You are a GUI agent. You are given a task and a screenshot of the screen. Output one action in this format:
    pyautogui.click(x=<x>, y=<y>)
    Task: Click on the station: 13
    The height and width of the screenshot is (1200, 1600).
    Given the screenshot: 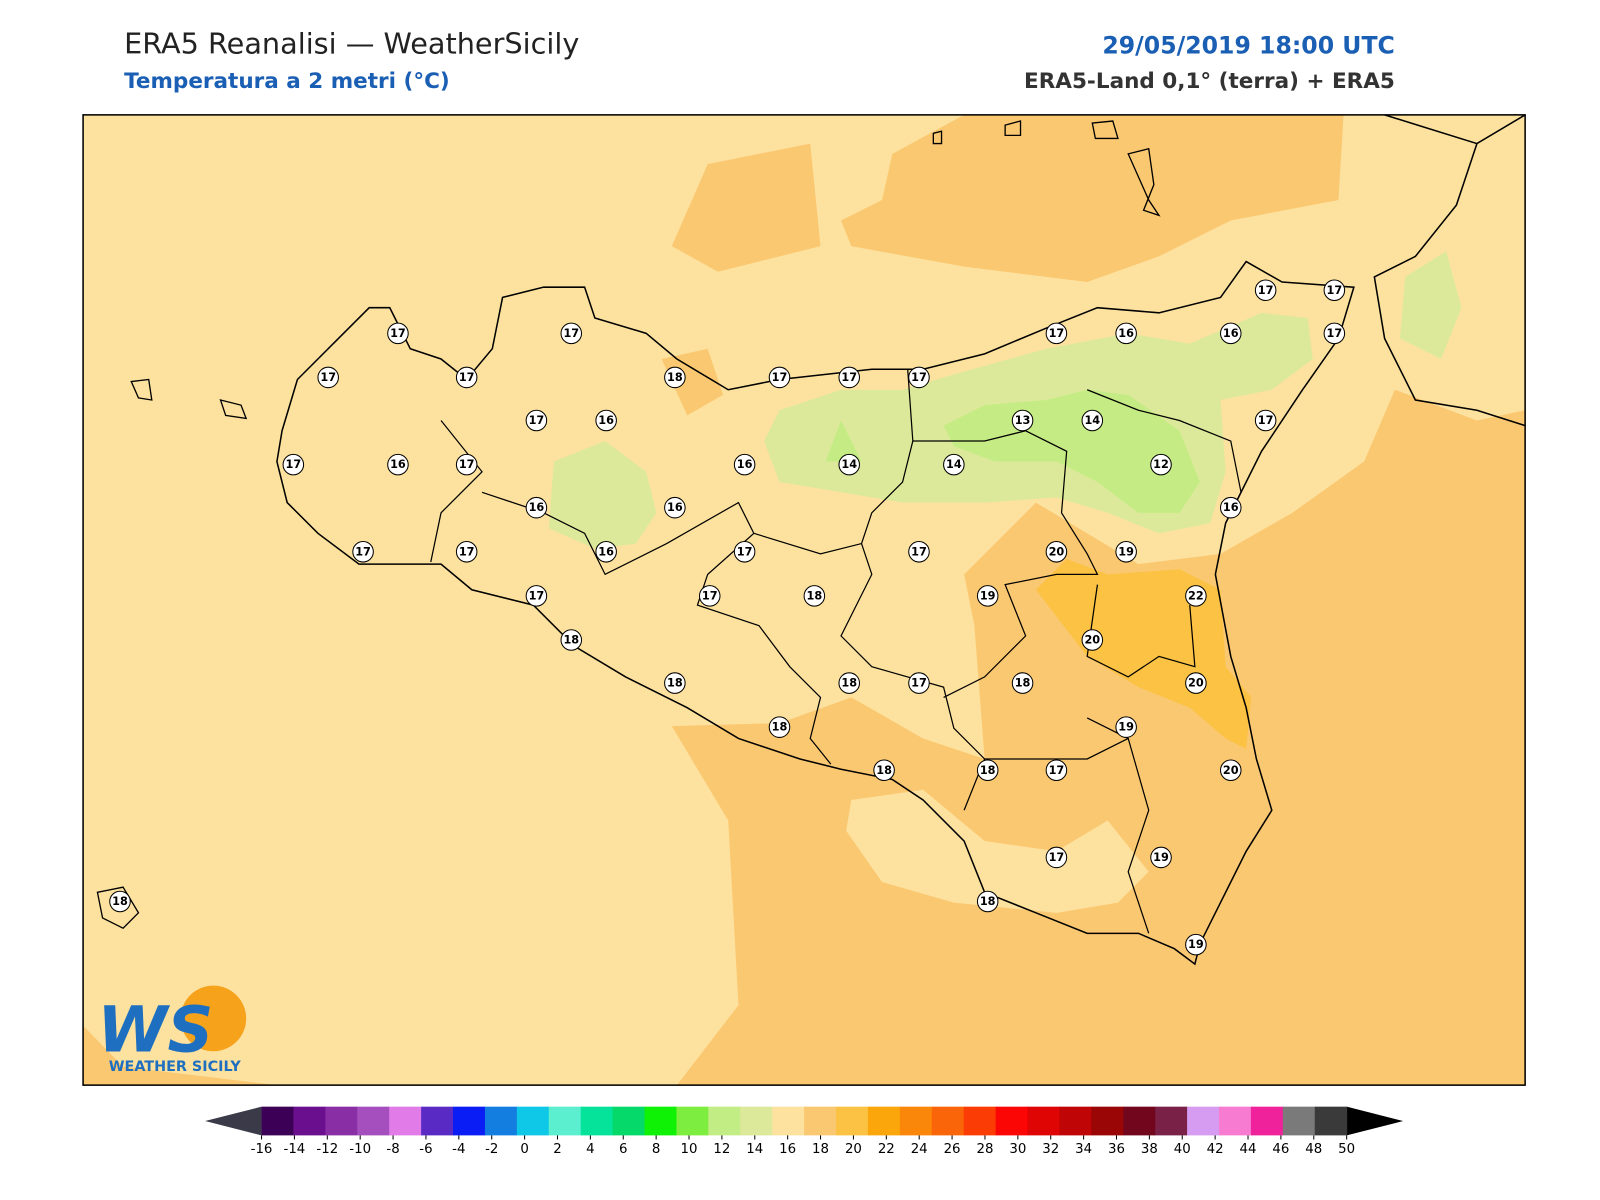 What is the action you would take?
    pyautogui.click(x=1022, y=420)
    